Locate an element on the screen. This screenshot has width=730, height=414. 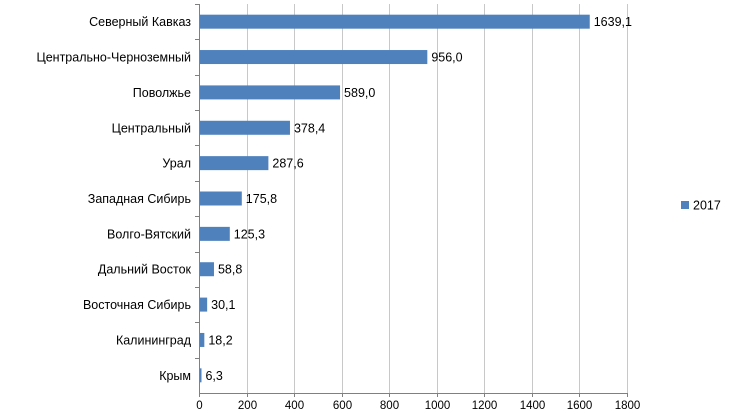
legend-swatch-2017 is located at coordinates (685, 205).